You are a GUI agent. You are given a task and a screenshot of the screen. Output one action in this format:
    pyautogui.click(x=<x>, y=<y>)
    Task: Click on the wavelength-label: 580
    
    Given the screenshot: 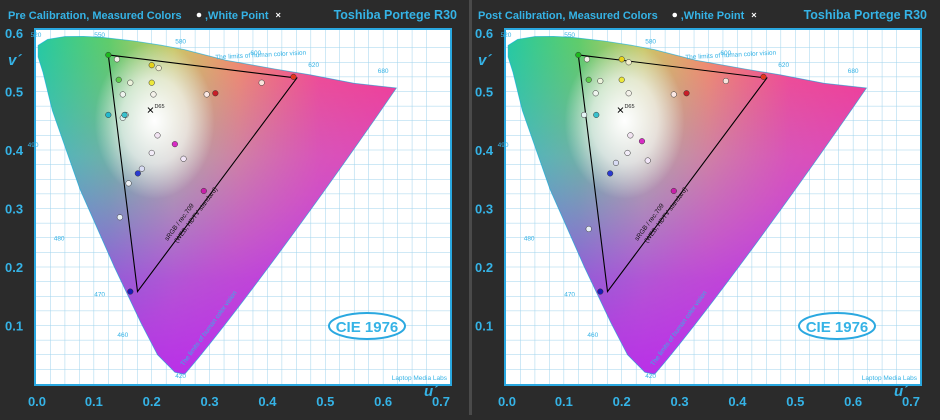 What is the action you would take?
    pyautogui.click(x=650, y=42)
    